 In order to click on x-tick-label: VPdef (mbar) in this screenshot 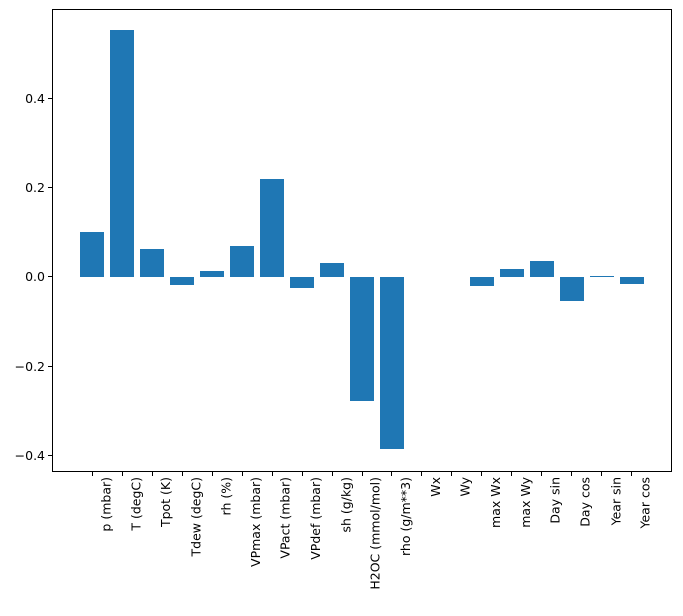, I will do `click(316, 518)`.